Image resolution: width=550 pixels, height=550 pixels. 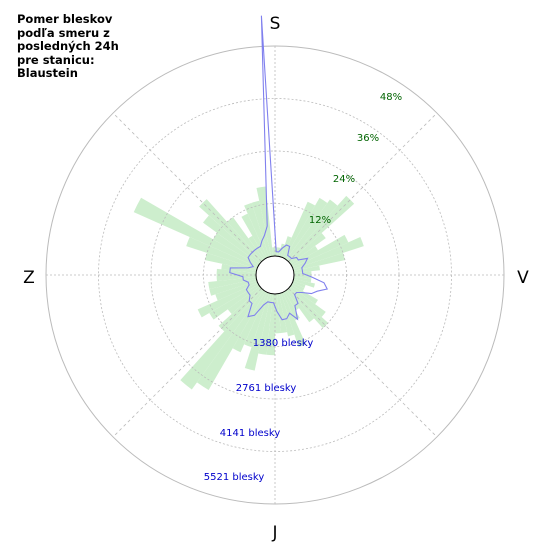 What do you see at coordinates (523, 278) in the screenshot?
I see `compass-east-label: V` at bounding box center [523, 278].